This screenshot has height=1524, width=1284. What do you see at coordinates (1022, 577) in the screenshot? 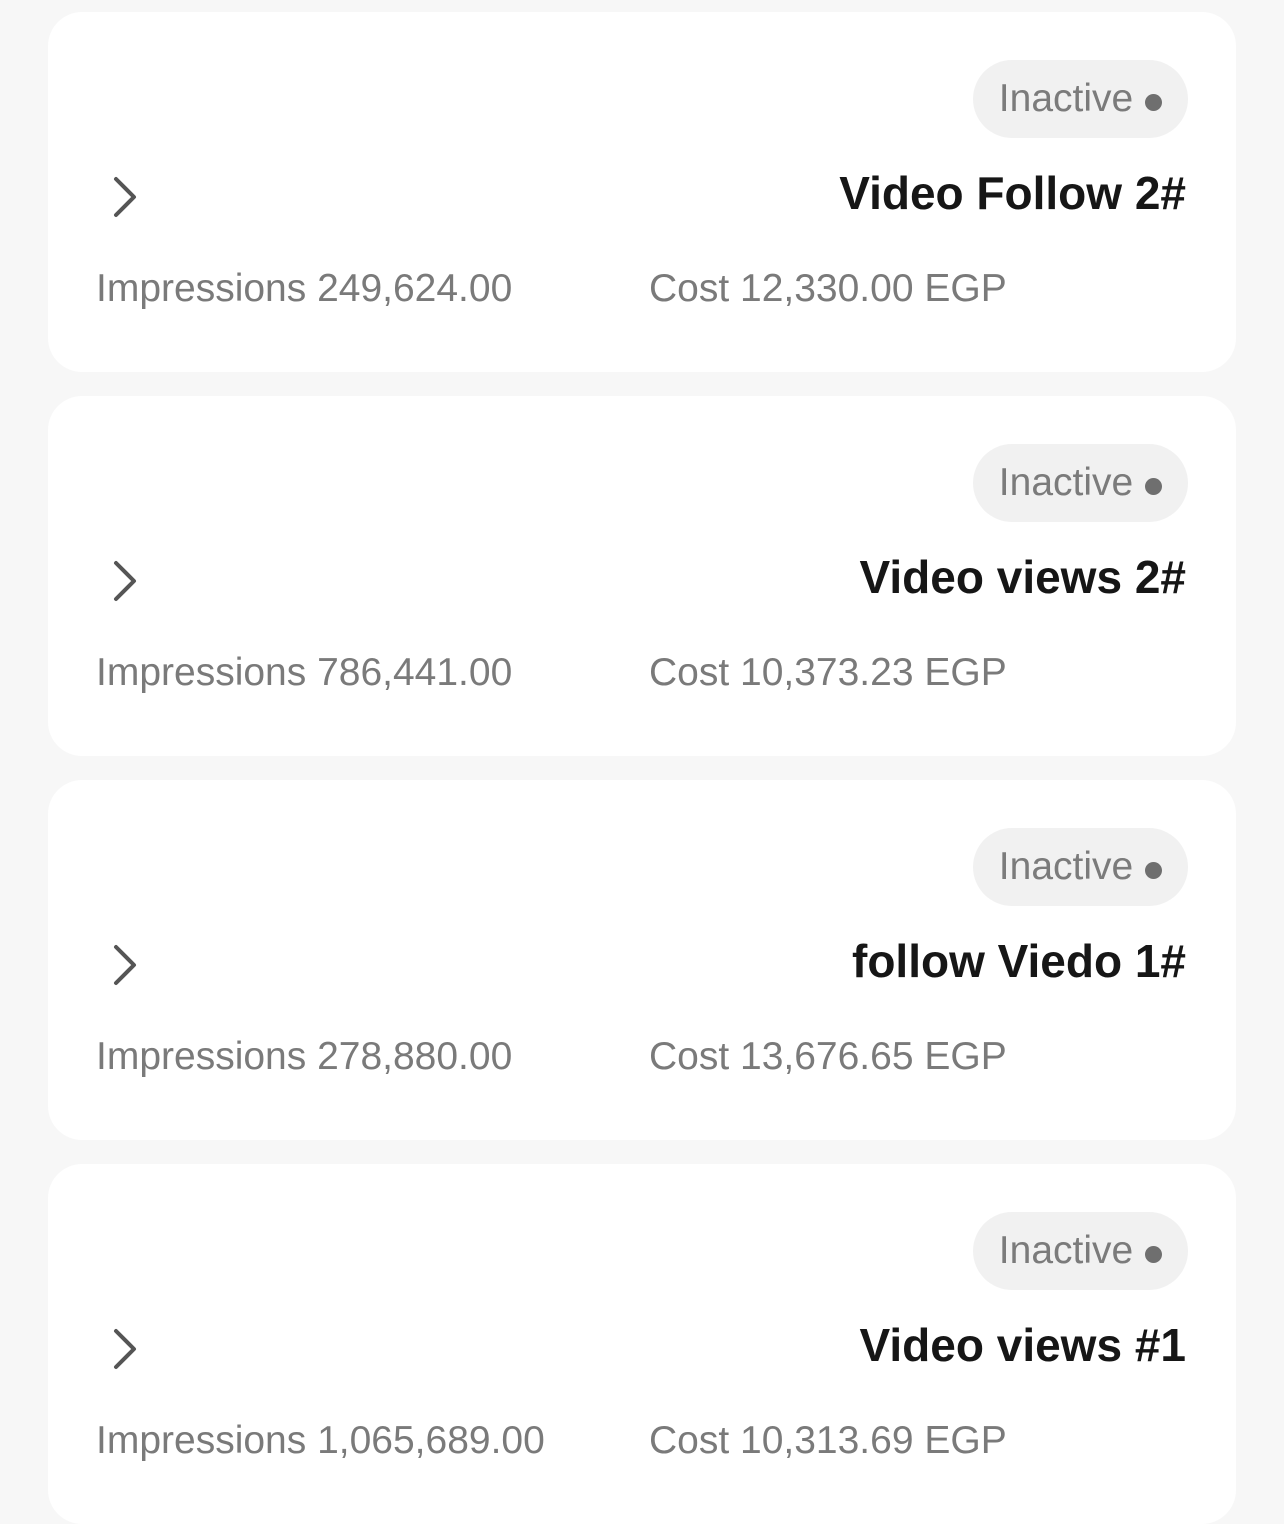
I see `campaign-name: Video views 2#` at bounding box center [1022, 577].